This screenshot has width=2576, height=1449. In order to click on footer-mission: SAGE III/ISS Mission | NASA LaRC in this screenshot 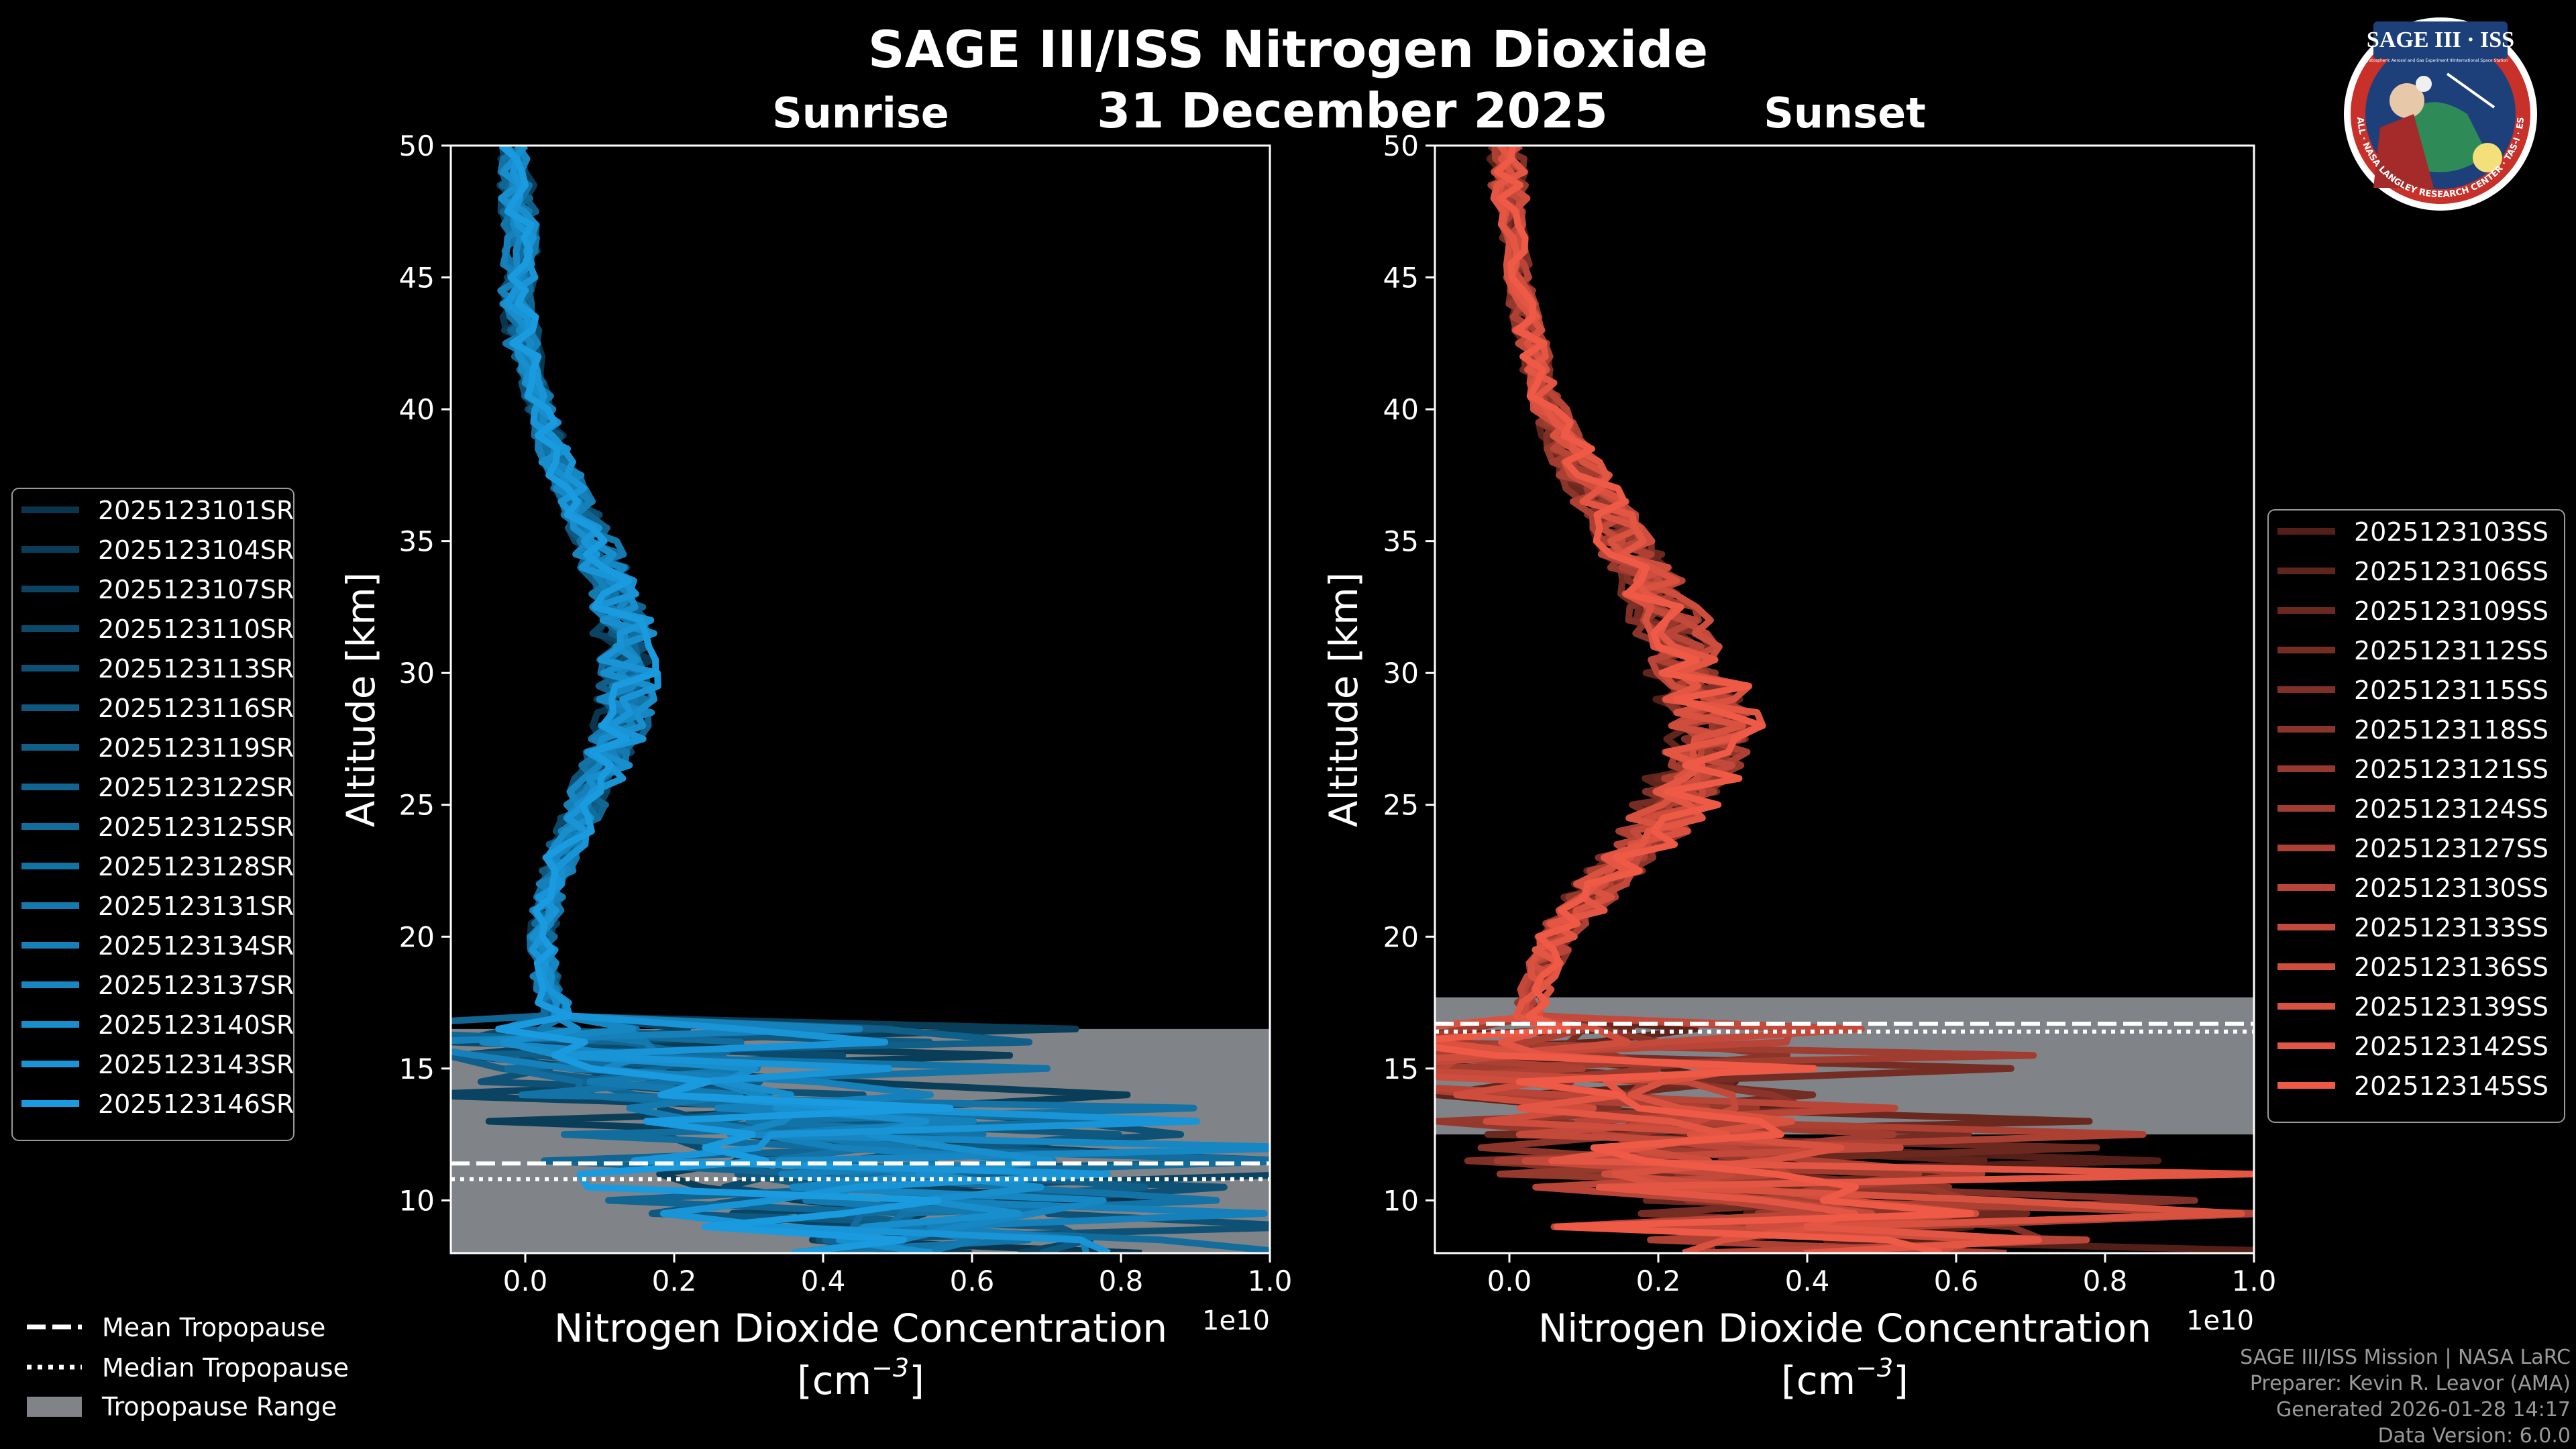, I will do `click(2405, 1357)`.